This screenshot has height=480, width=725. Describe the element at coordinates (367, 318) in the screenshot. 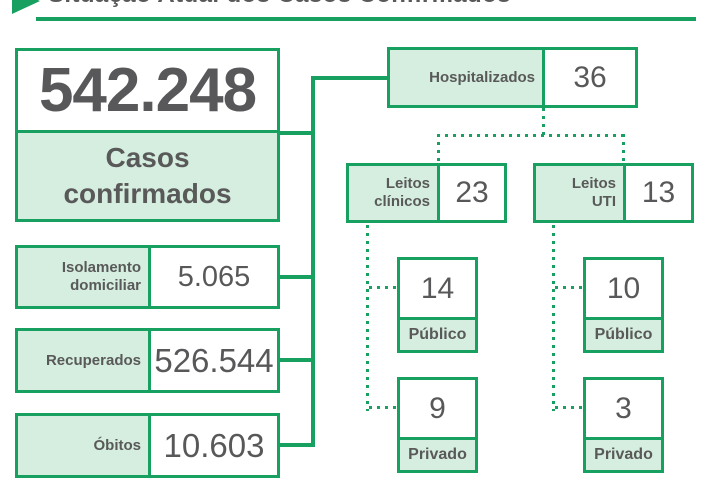

I see `dotted-clinical-trunk` at that location.